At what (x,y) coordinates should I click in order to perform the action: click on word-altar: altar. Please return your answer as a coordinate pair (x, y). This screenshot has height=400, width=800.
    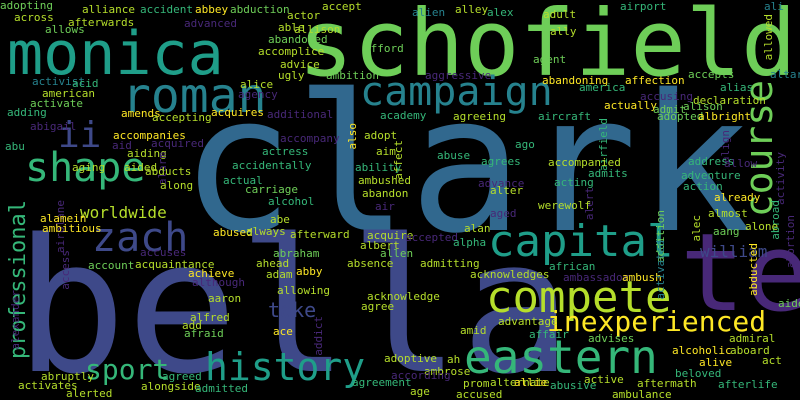
    Looking at the image, I should click on (785, 74).